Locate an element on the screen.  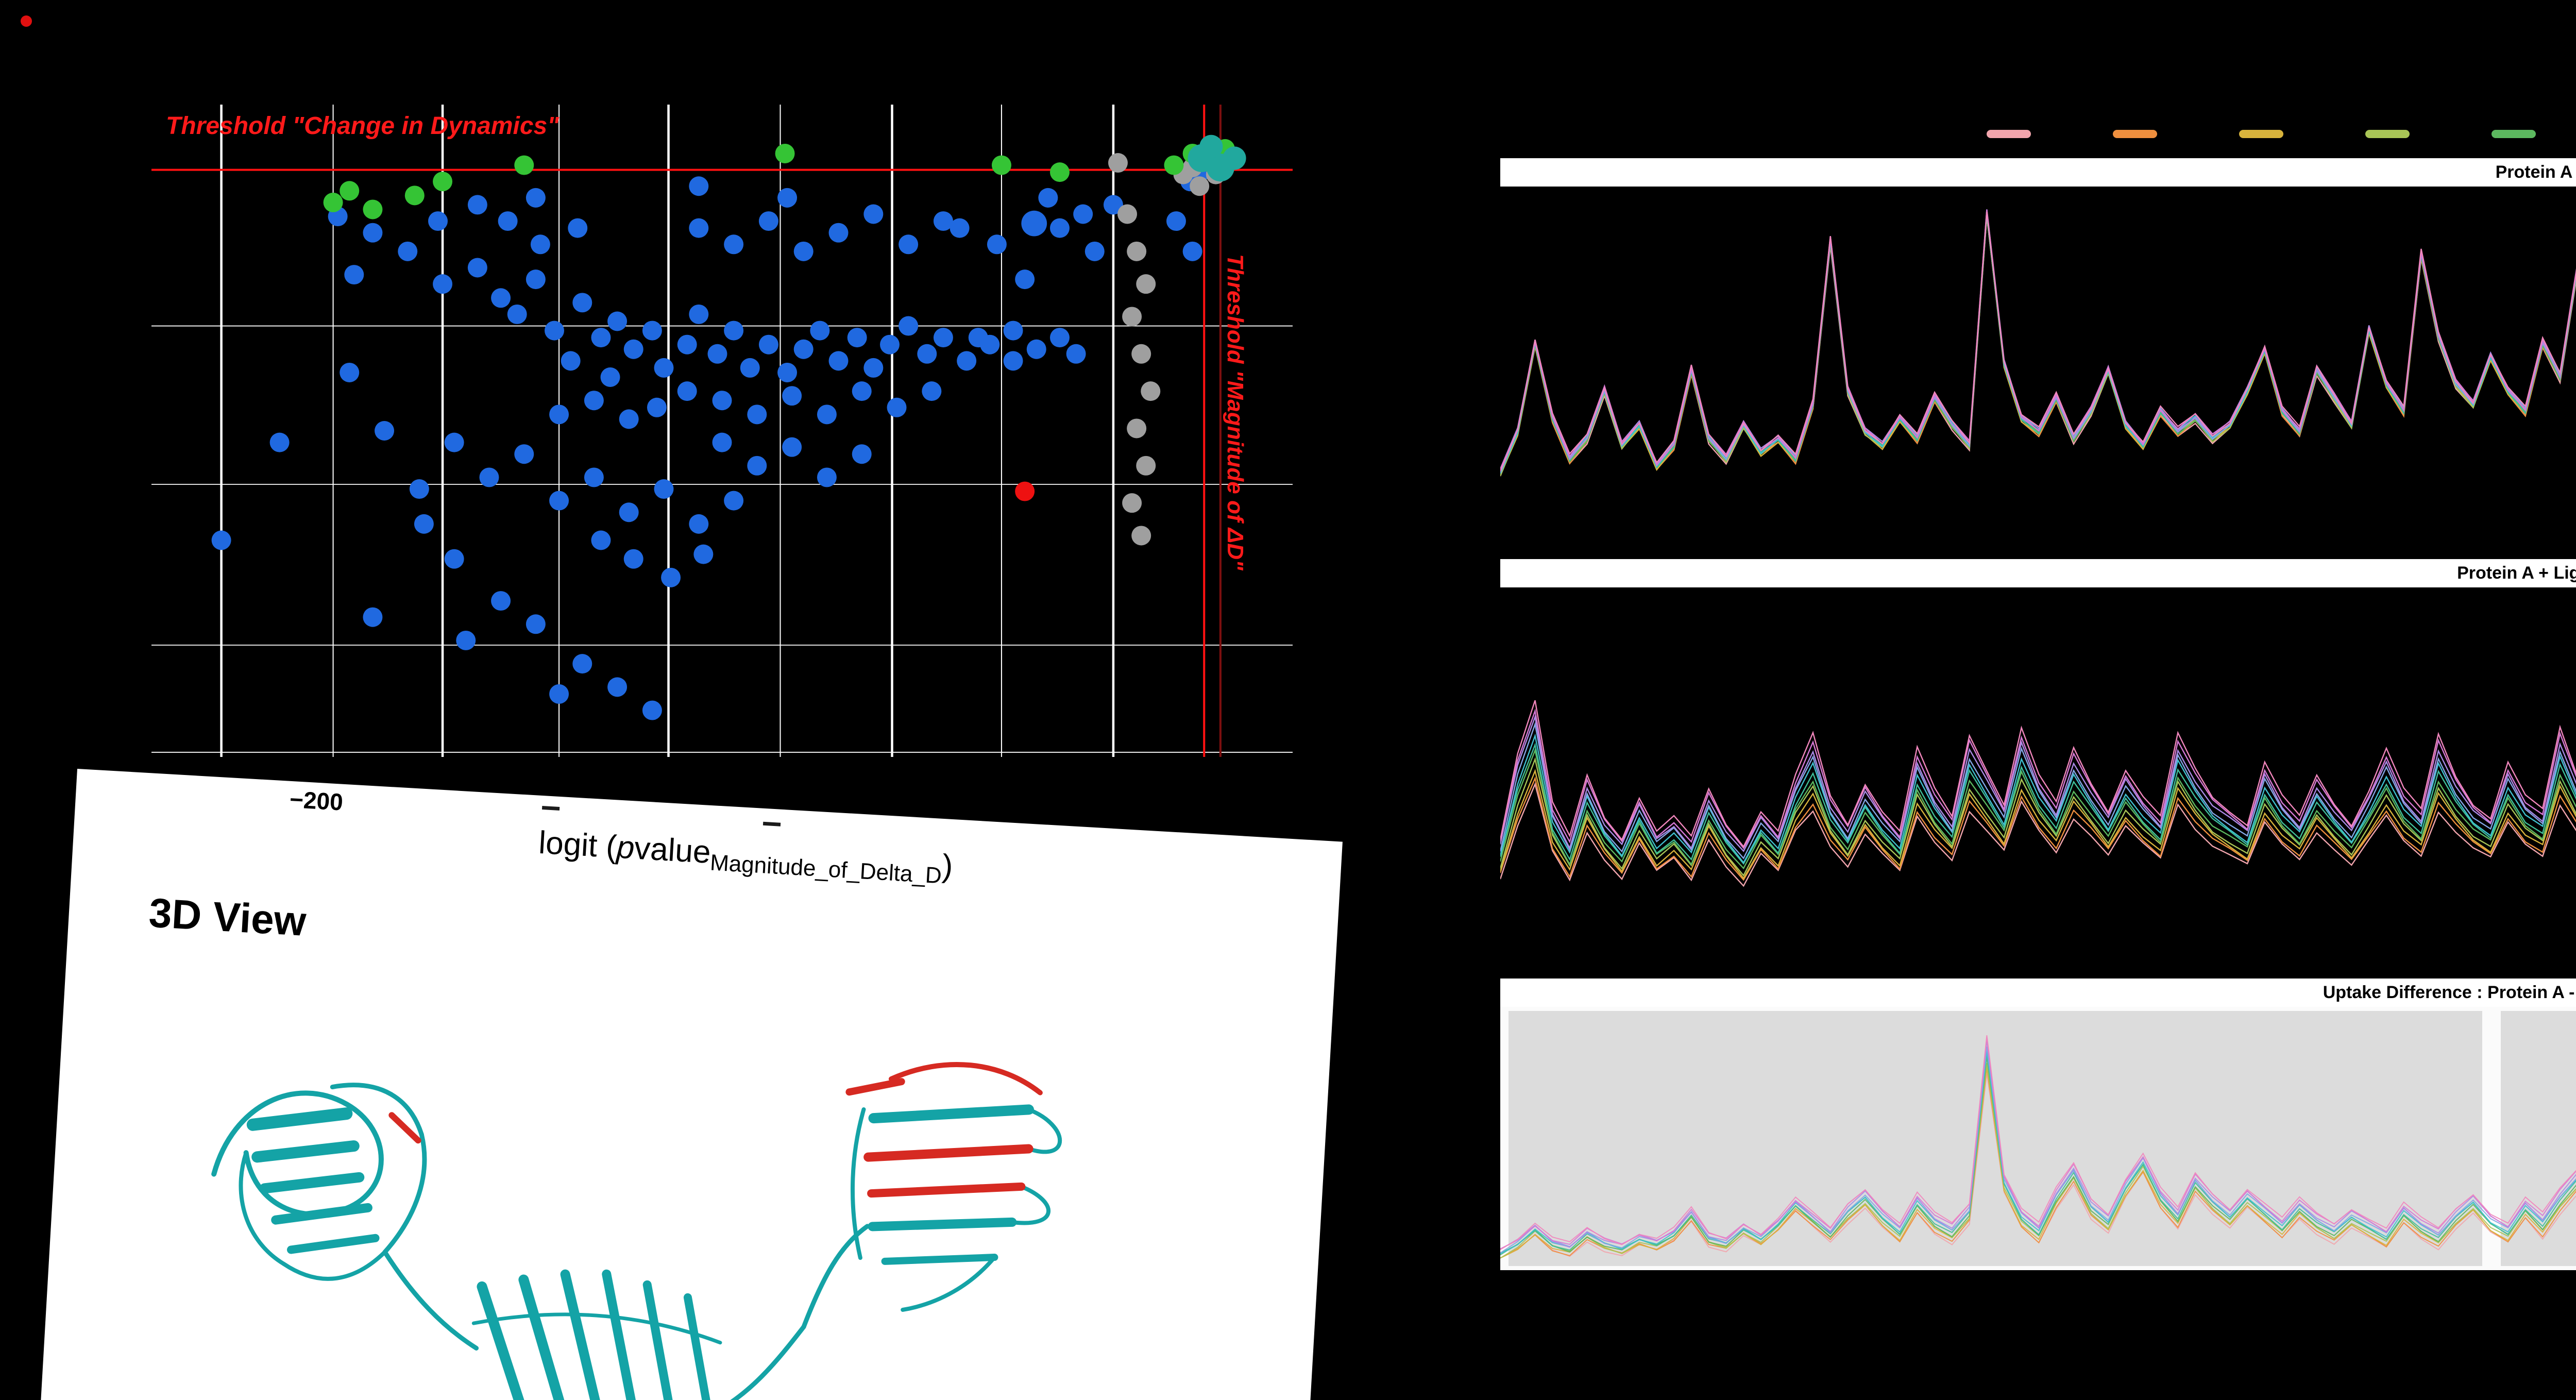
scatter-point-red is located at coordinates (1025, 491).